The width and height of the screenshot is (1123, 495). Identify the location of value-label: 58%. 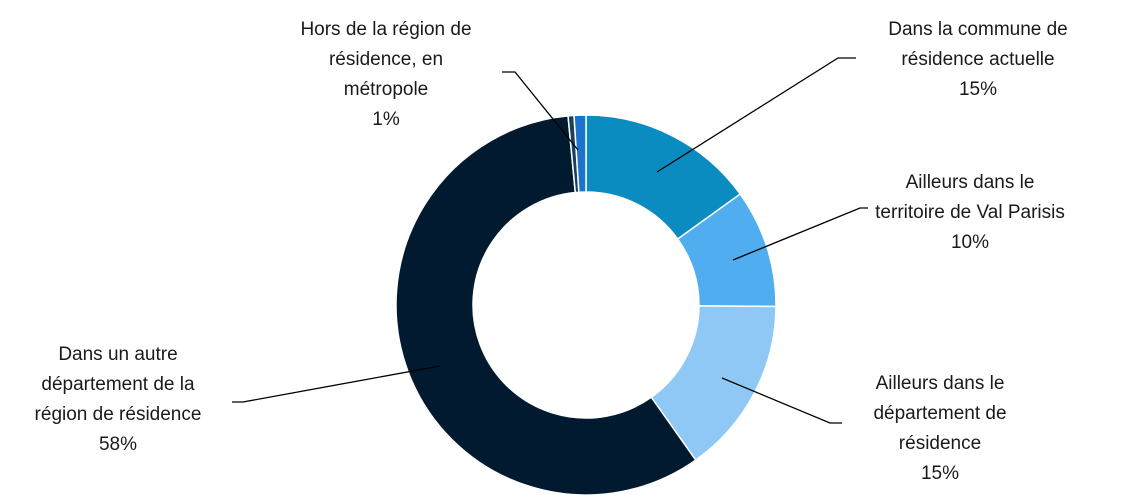
(118, 444).